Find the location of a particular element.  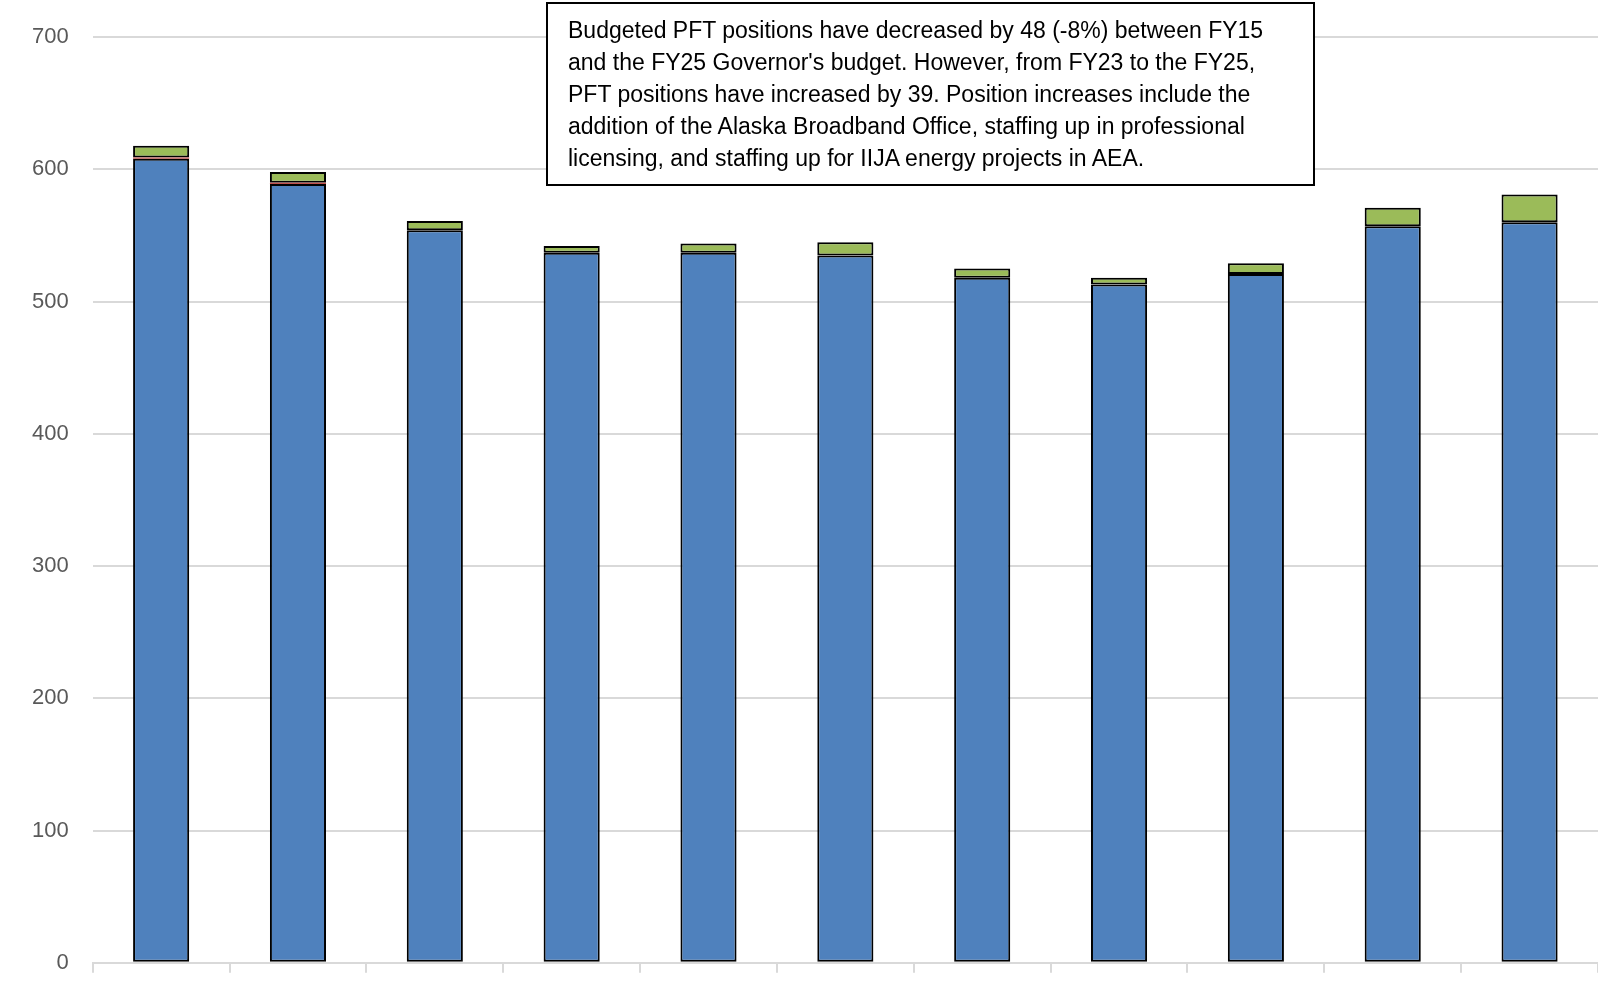

y-tick-label: 400 is located at coordinates (50, 432).